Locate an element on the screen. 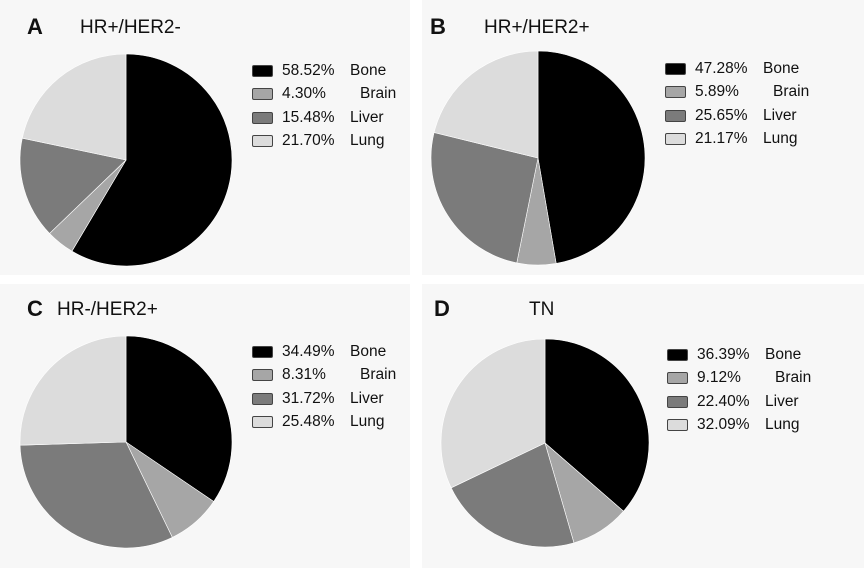 The image size is (864, 568). legend-item-liver: 15.48% Liver is located at coordinates (324, 118).